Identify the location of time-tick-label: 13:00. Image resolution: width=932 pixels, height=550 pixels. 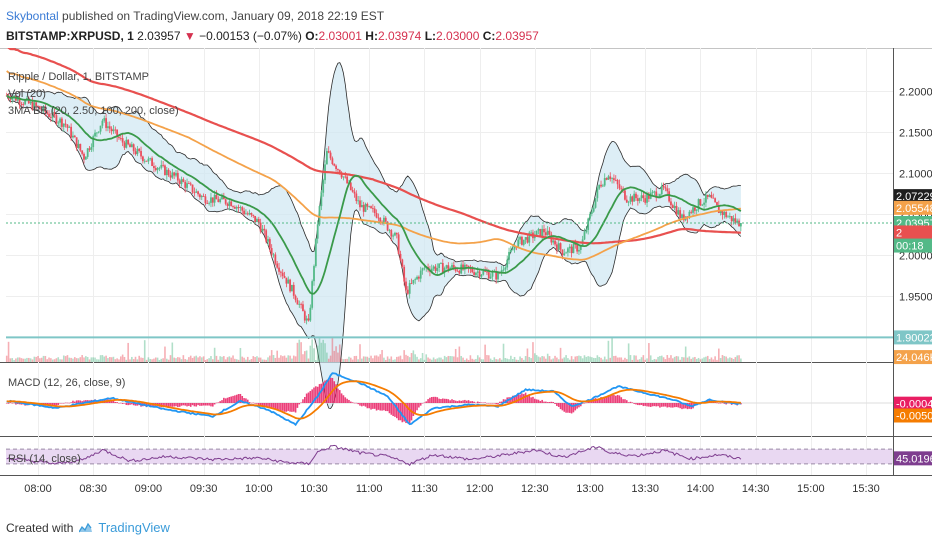
(590, 489).